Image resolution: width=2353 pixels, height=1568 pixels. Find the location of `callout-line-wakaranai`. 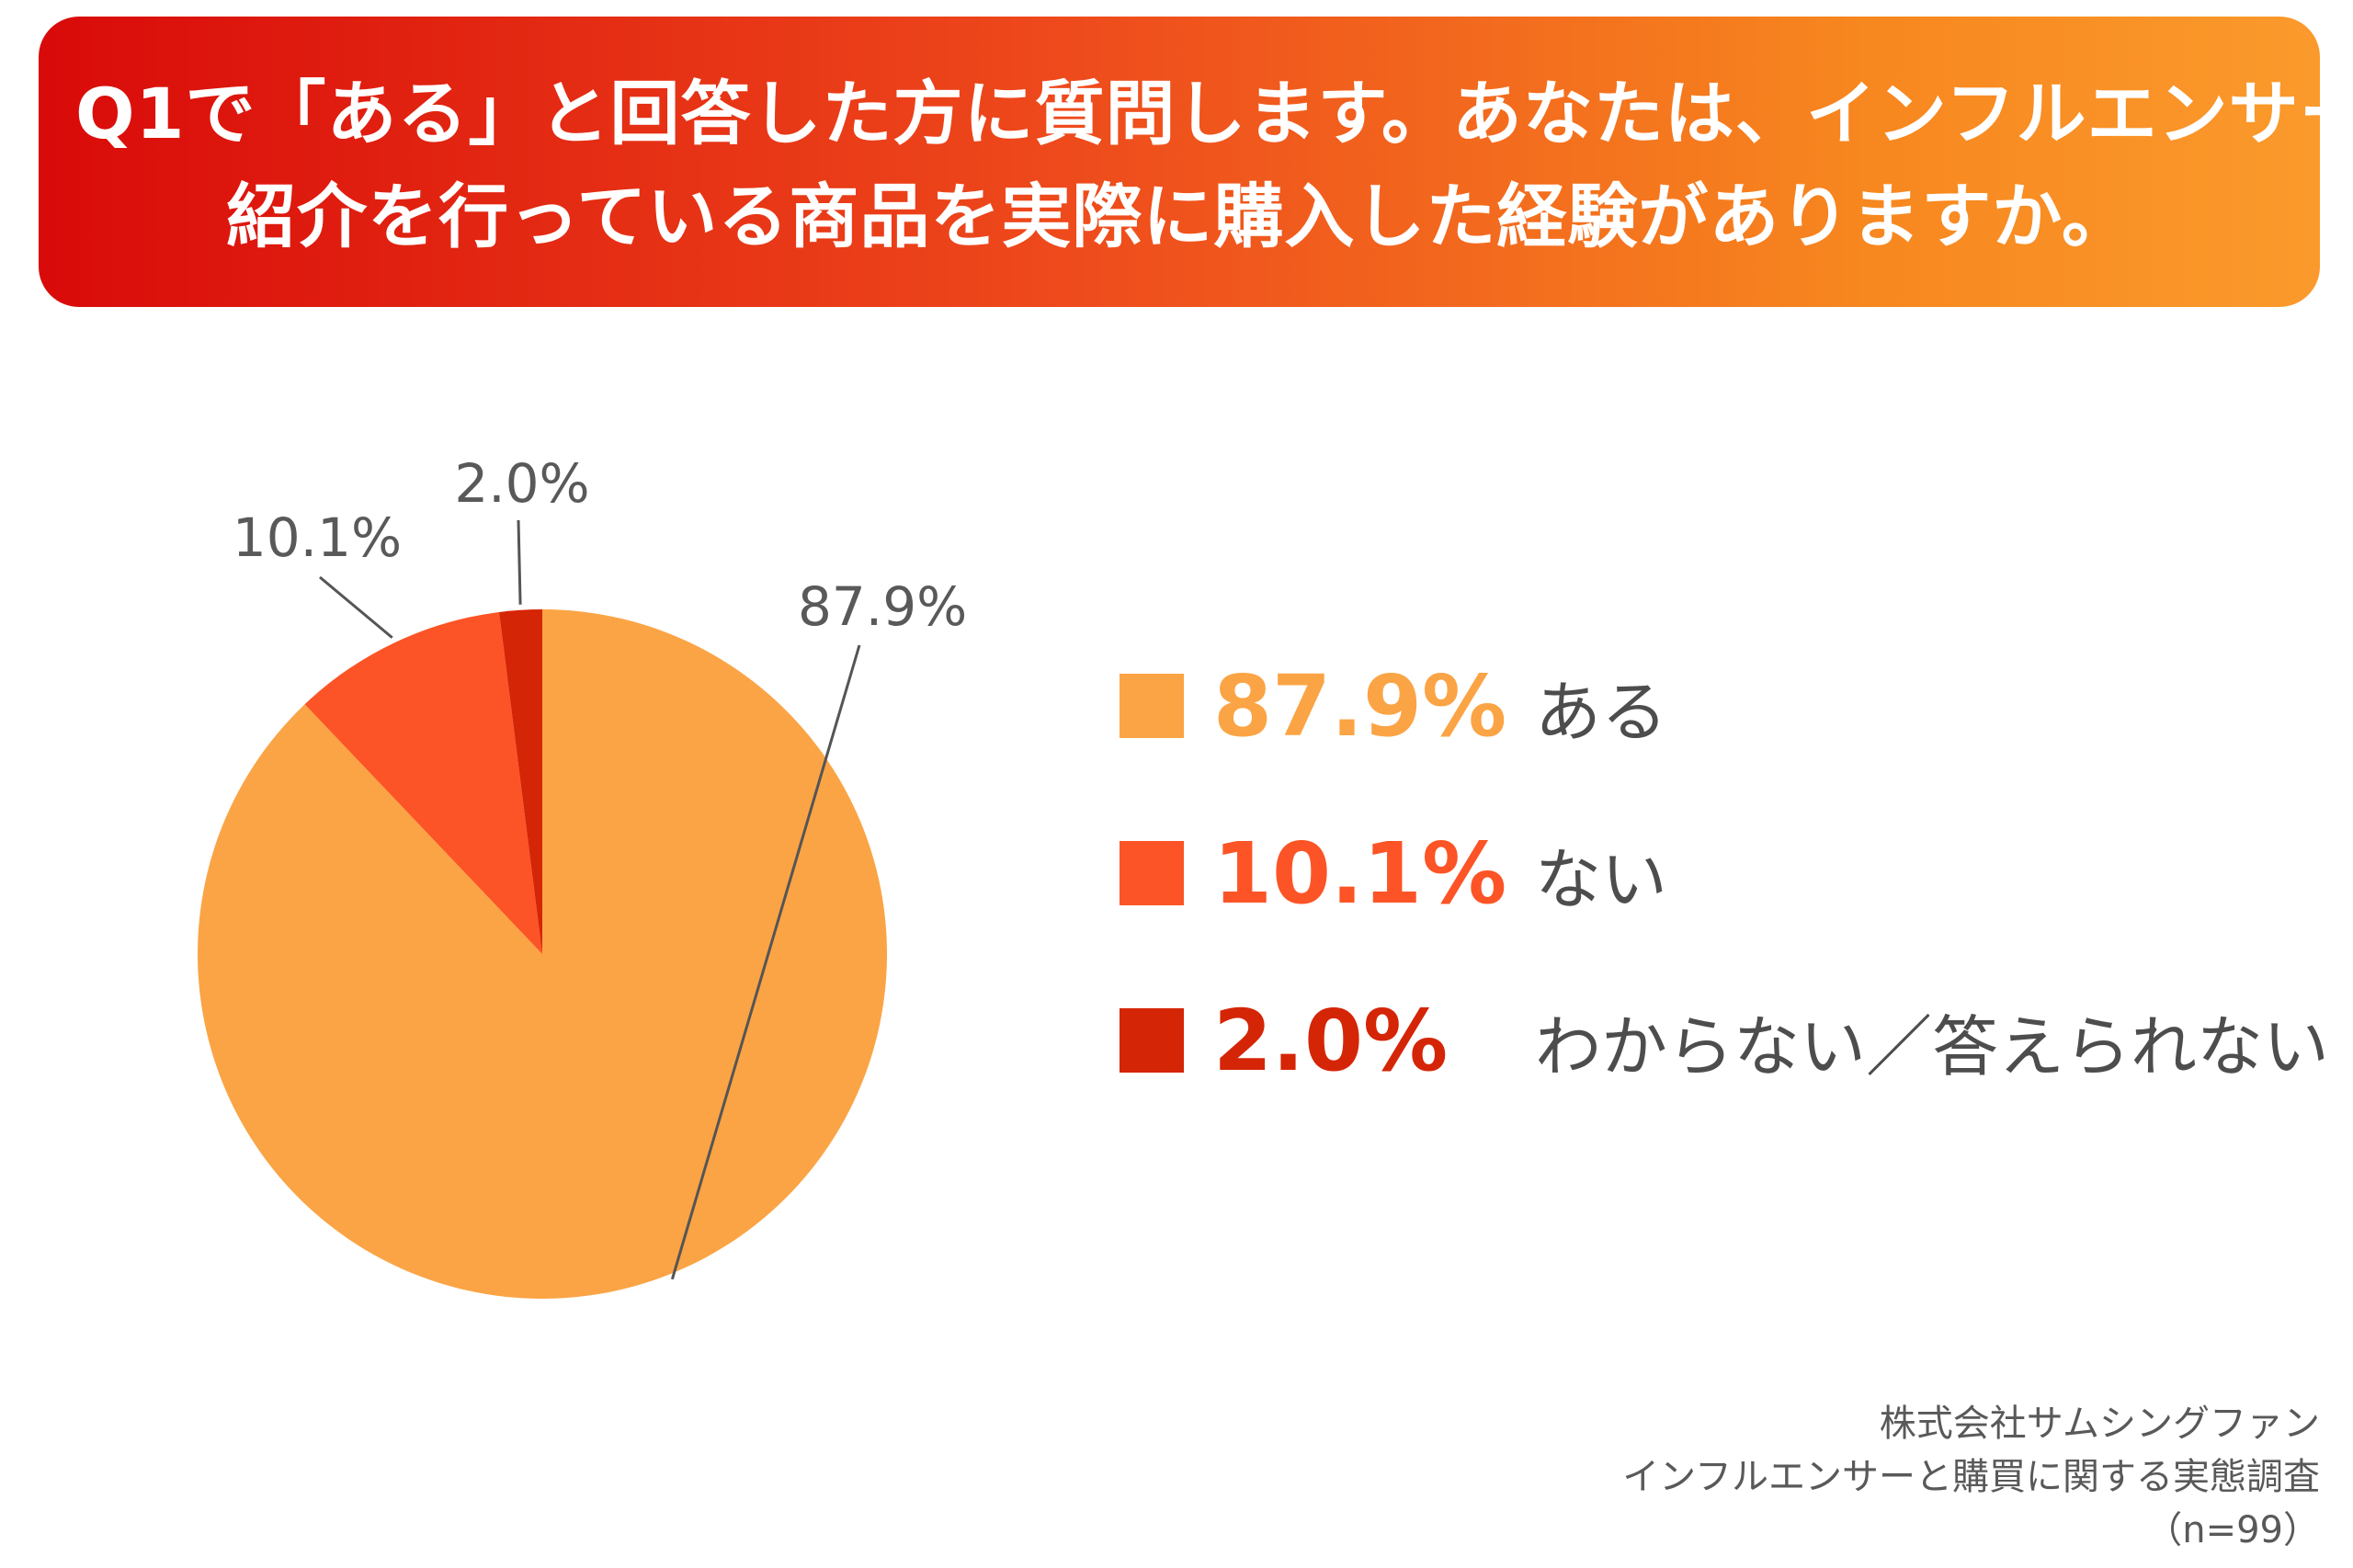

callout-line-wakaranai is located at coordinates (519, 562).